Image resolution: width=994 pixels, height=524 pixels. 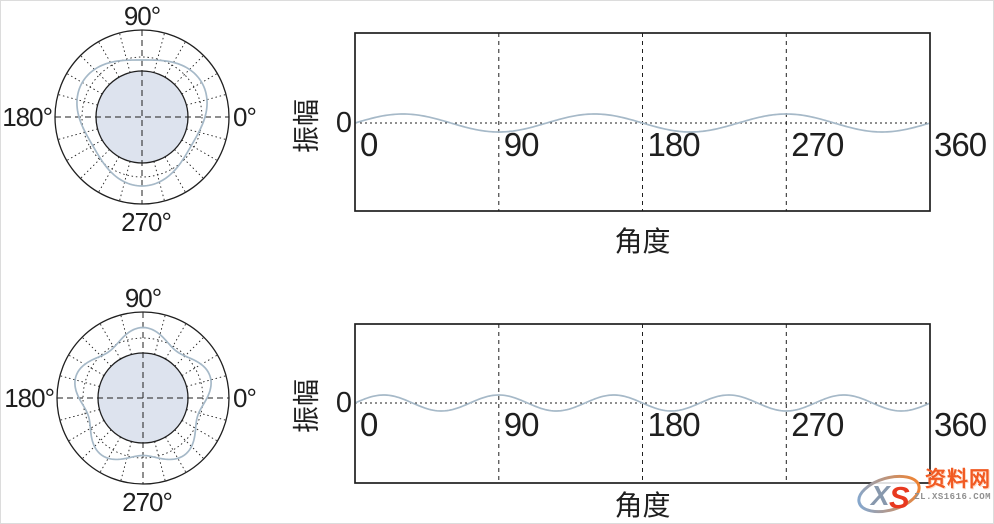 I want to click on polar-crosshair-lines, so click(x=142, y=117).